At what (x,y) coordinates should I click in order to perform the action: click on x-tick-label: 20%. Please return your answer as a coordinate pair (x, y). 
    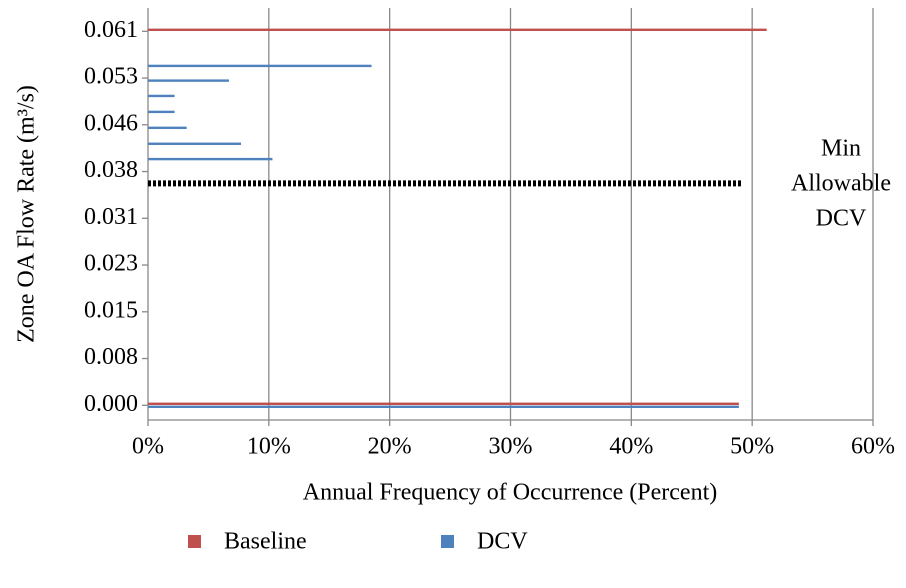
    Looking at the image, I should click on (390, 447).